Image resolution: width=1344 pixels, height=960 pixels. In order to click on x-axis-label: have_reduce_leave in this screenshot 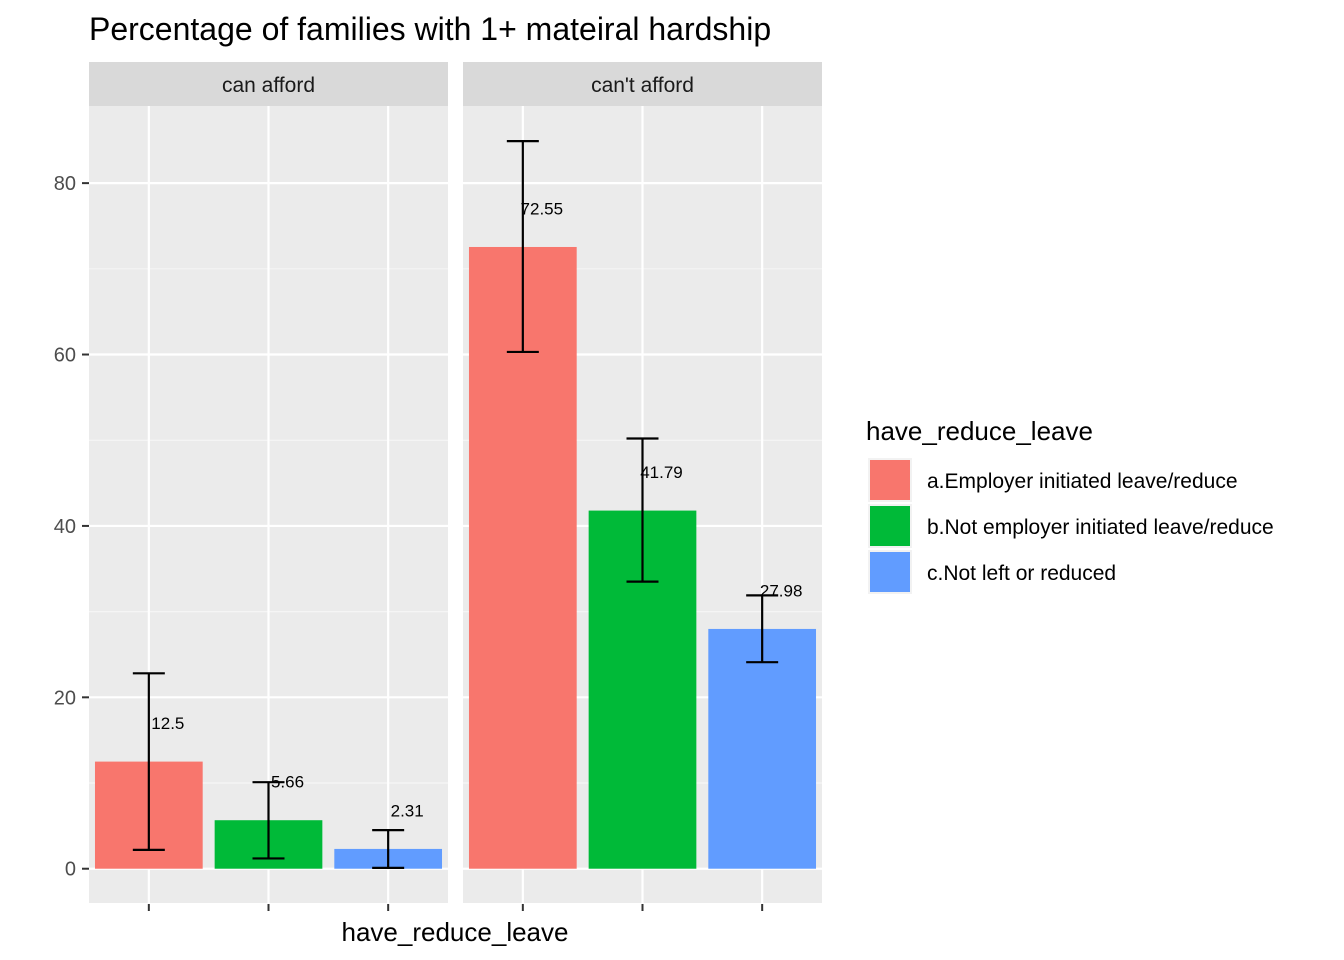, I will do `click(455, 932)`.